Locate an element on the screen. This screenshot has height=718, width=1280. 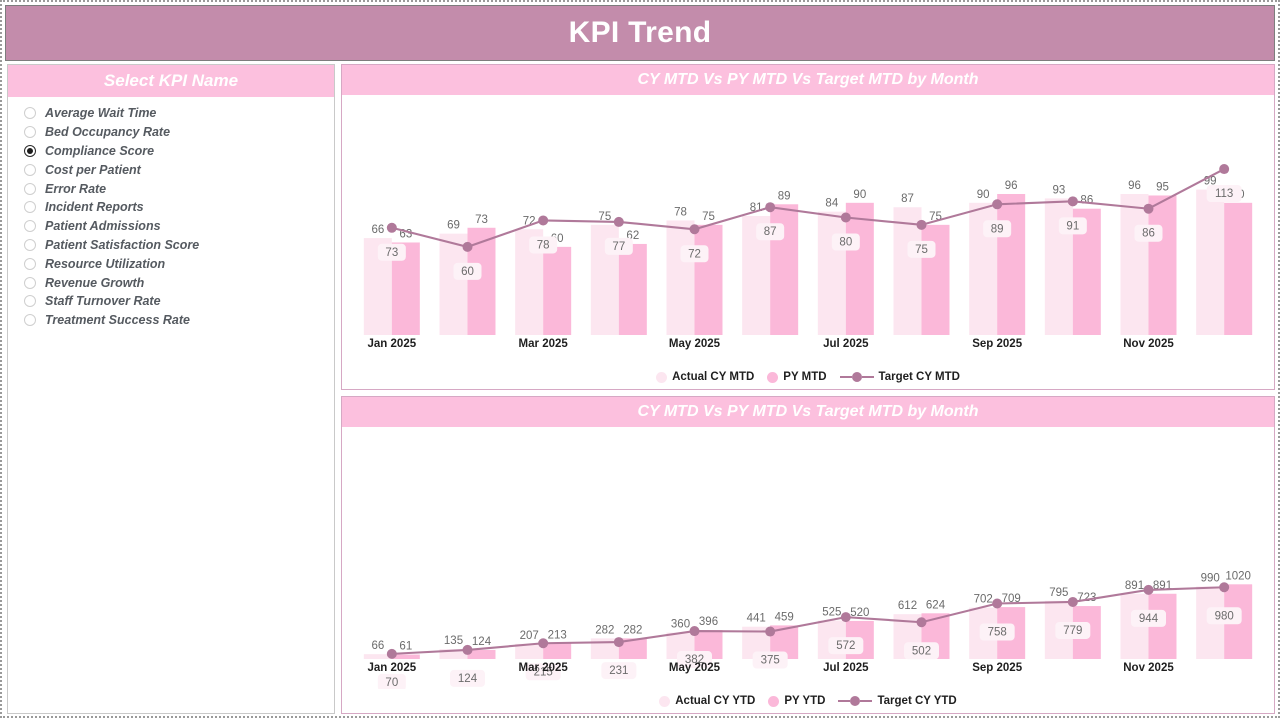
x-axis-tick-label: Jul 2025 is located at coordinates (846, 668).